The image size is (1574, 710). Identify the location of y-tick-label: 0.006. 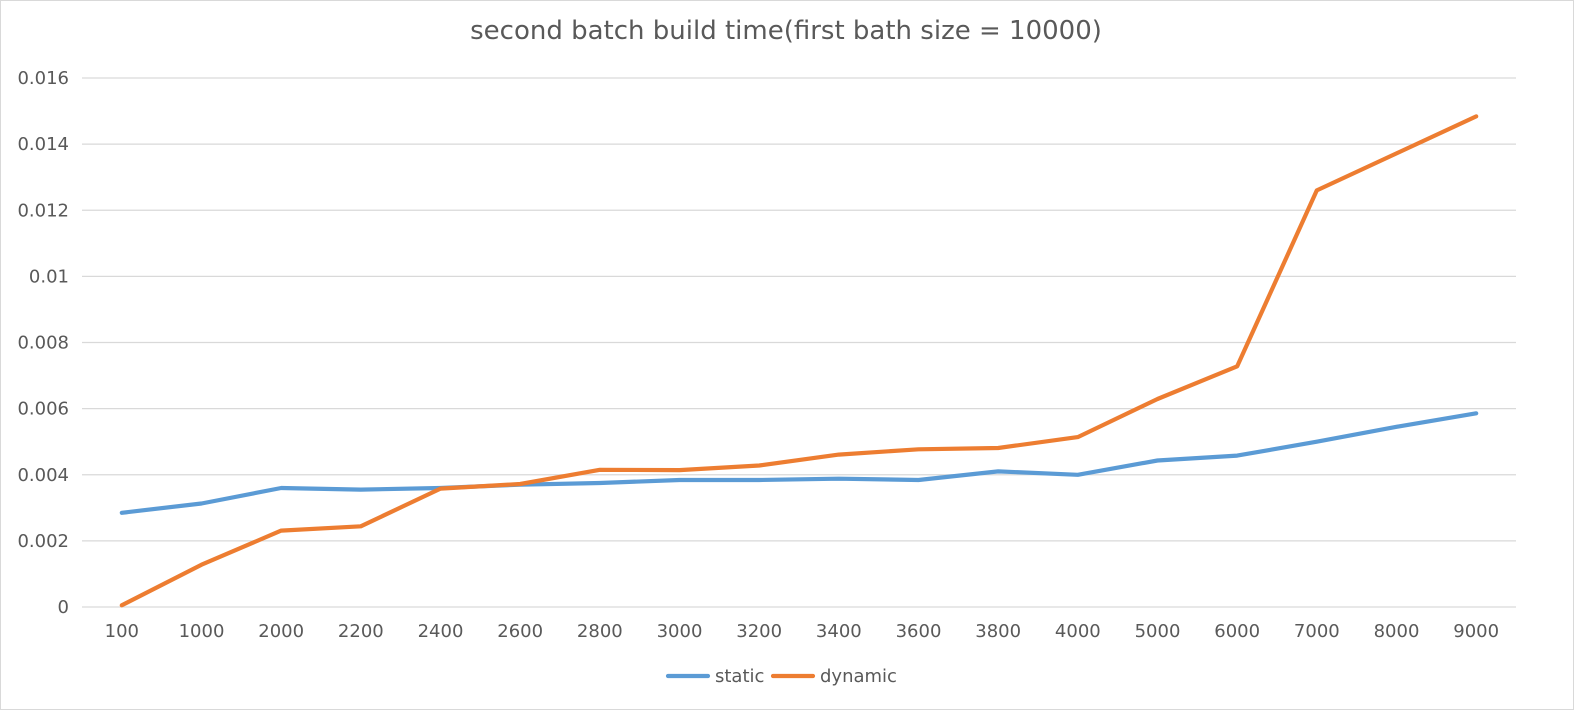
(43, 409).